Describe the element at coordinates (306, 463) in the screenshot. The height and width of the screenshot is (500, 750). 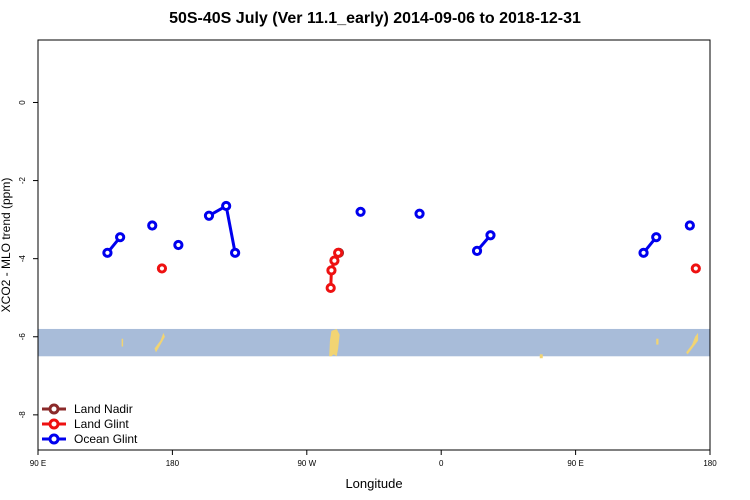
I see `x-tick-label: 90 W` at that location.